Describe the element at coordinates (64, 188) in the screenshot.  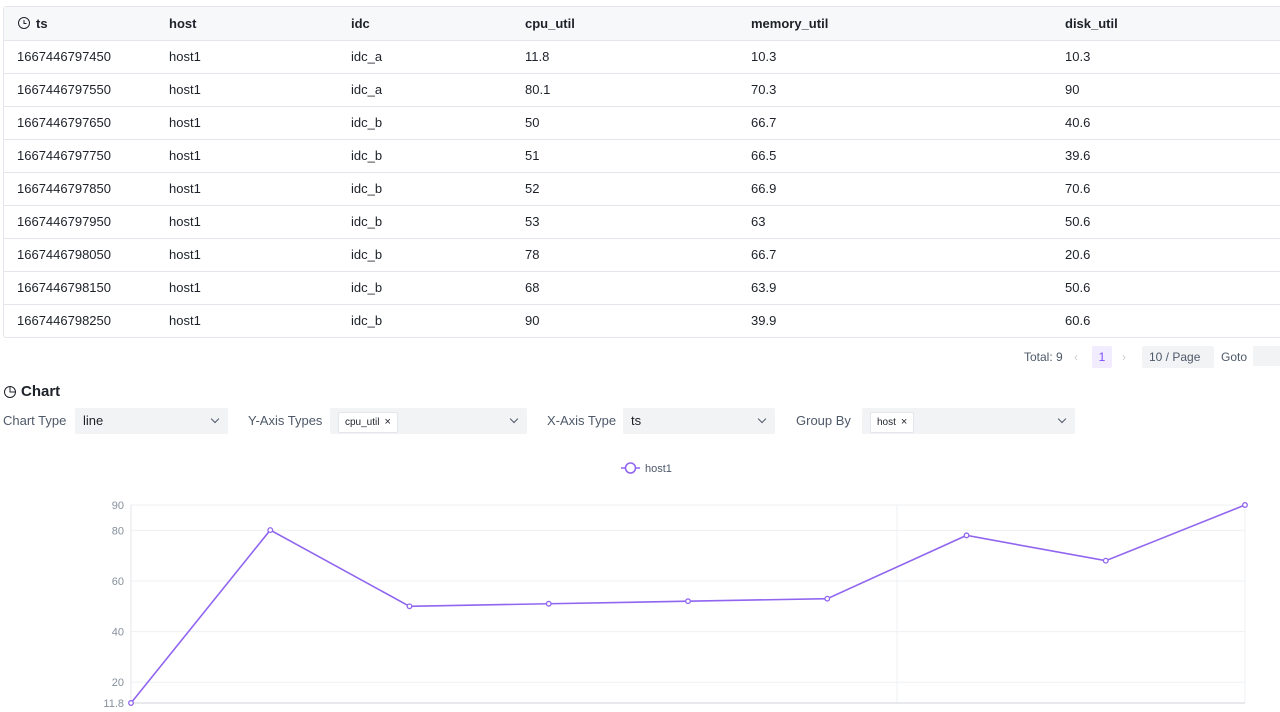
I see `table-cell: 1667446797850` at that location.